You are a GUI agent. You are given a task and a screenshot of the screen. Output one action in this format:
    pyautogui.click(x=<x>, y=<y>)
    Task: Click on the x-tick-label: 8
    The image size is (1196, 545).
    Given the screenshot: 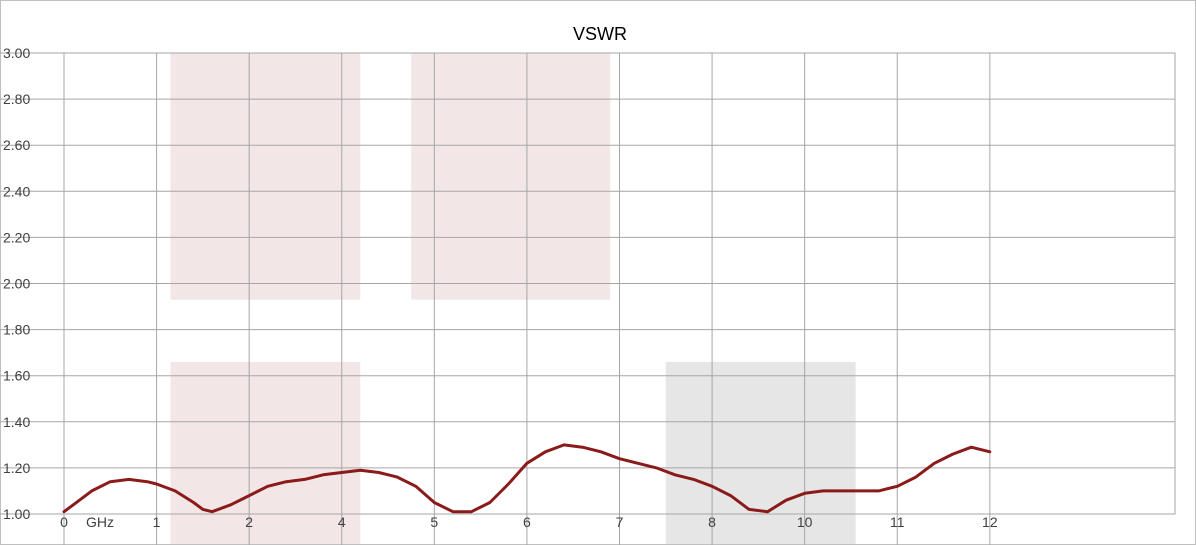 What is the action you would take?
    pyautogui.click(x=712, y=522)
    